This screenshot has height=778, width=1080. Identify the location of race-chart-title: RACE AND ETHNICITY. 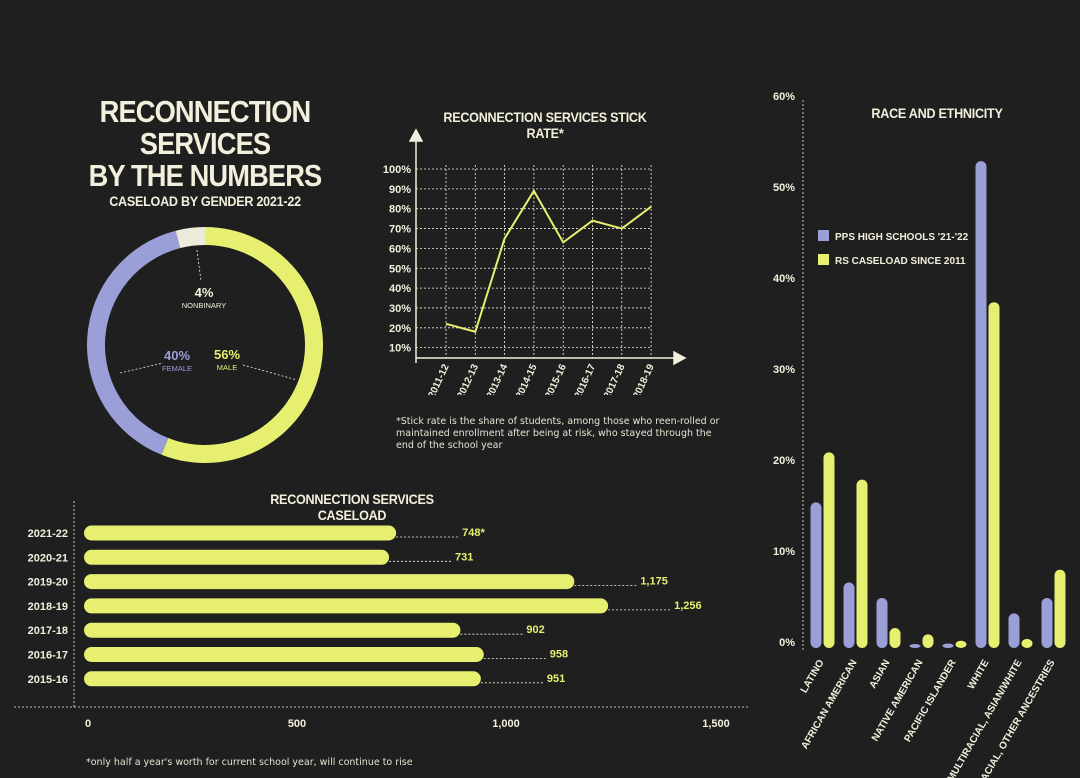
(937, 113).